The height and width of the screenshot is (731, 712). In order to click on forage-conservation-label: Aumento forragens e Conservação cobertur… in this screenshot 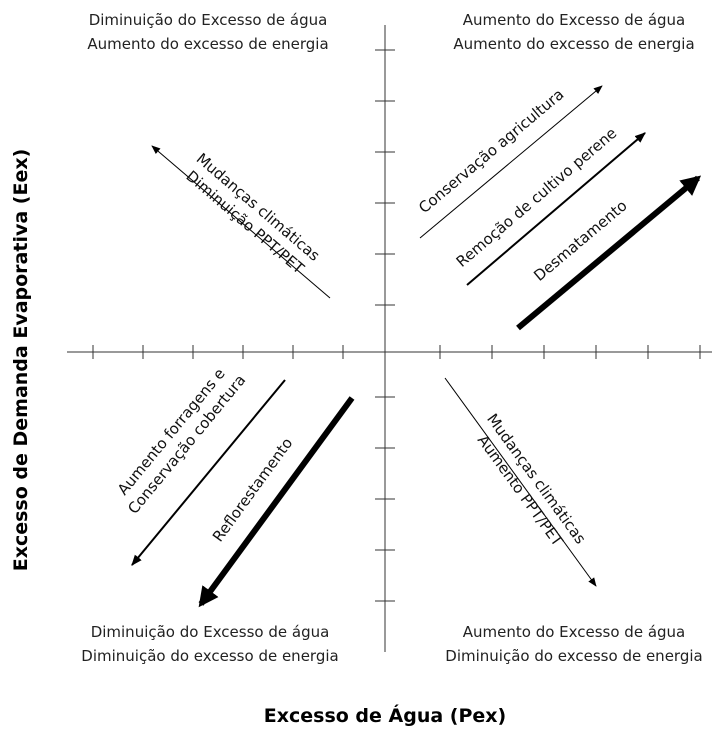, I will do `click(181, 441)`.